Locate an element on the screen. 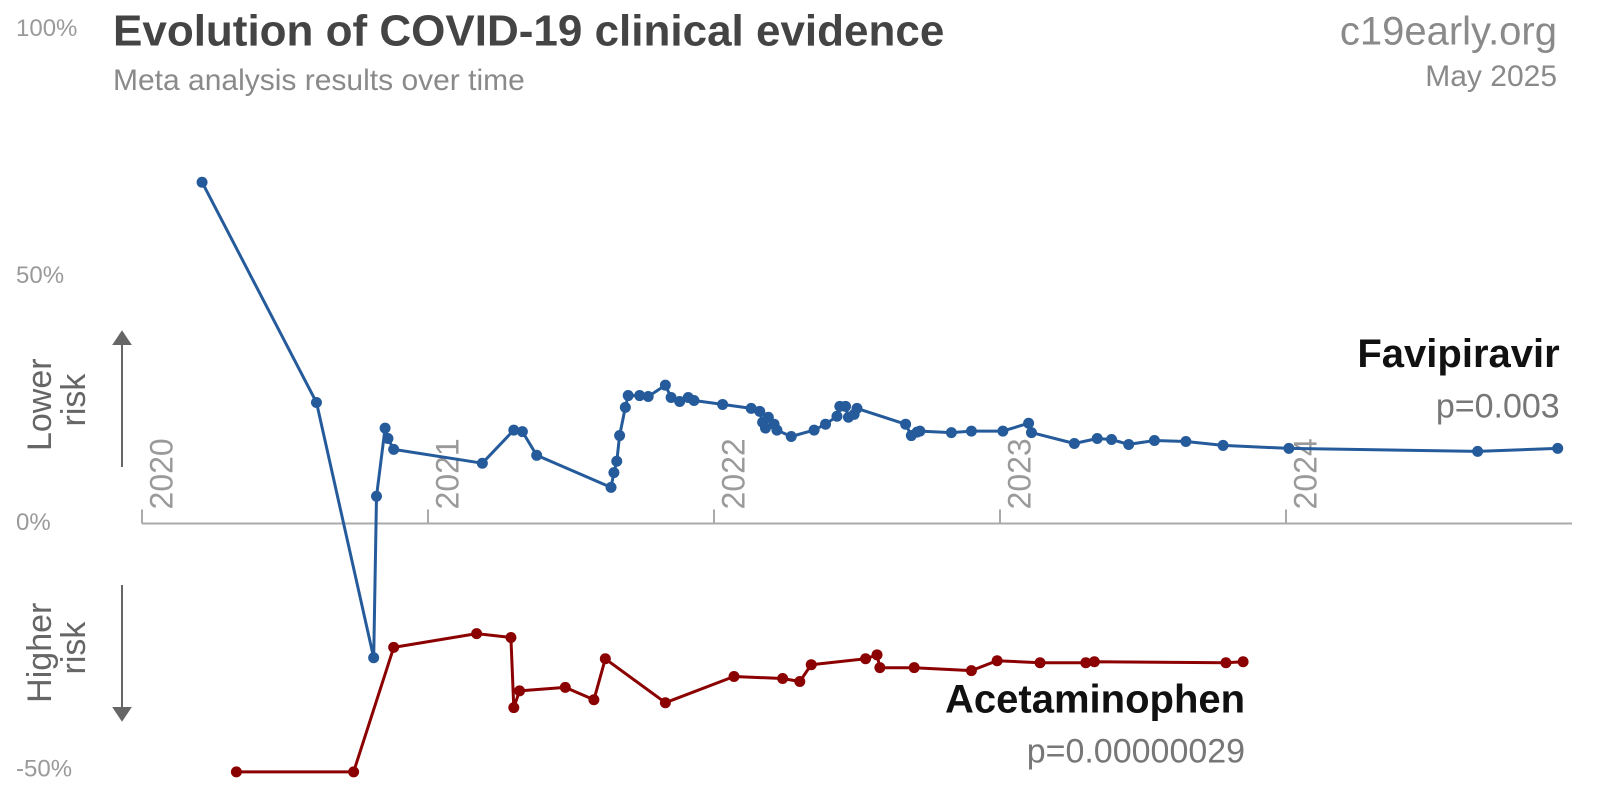 The height and width of the screenshot is (800, 1600). series-p-value: p=0.003 is located at coordinates (1498, 406).